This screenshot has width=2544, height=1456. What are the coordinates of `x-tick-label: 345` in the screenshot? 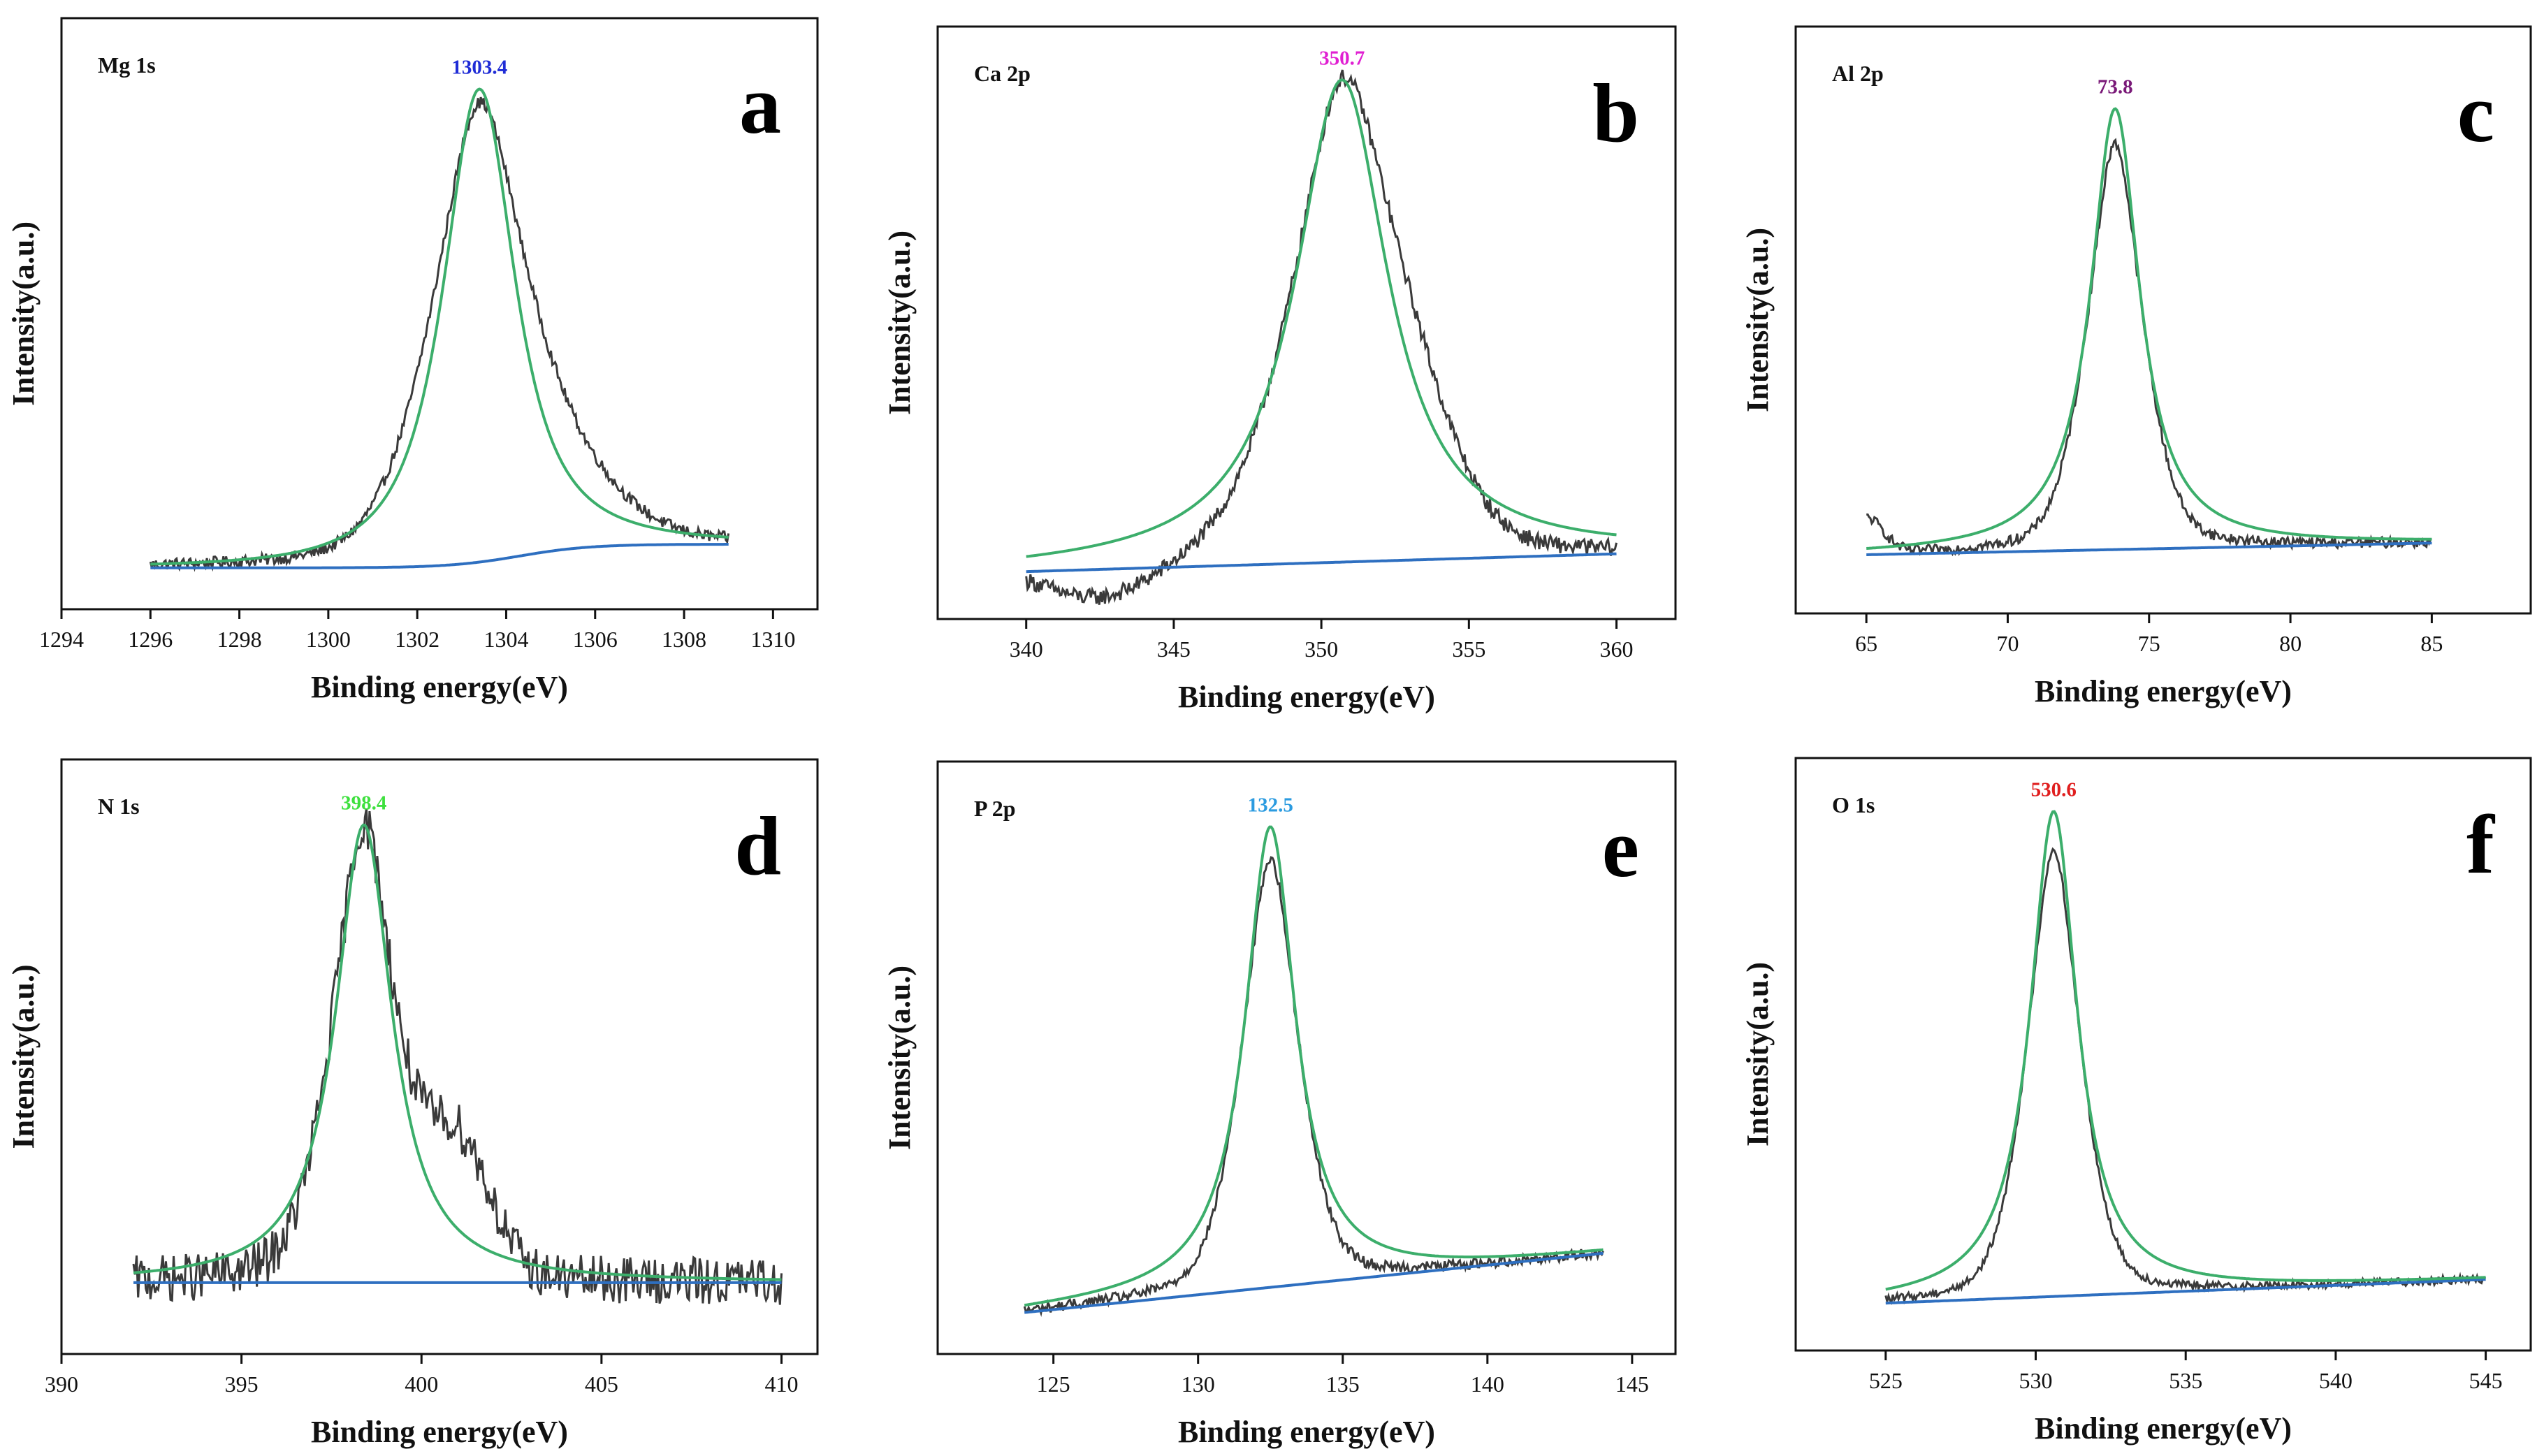 It's located at (1174, 649).